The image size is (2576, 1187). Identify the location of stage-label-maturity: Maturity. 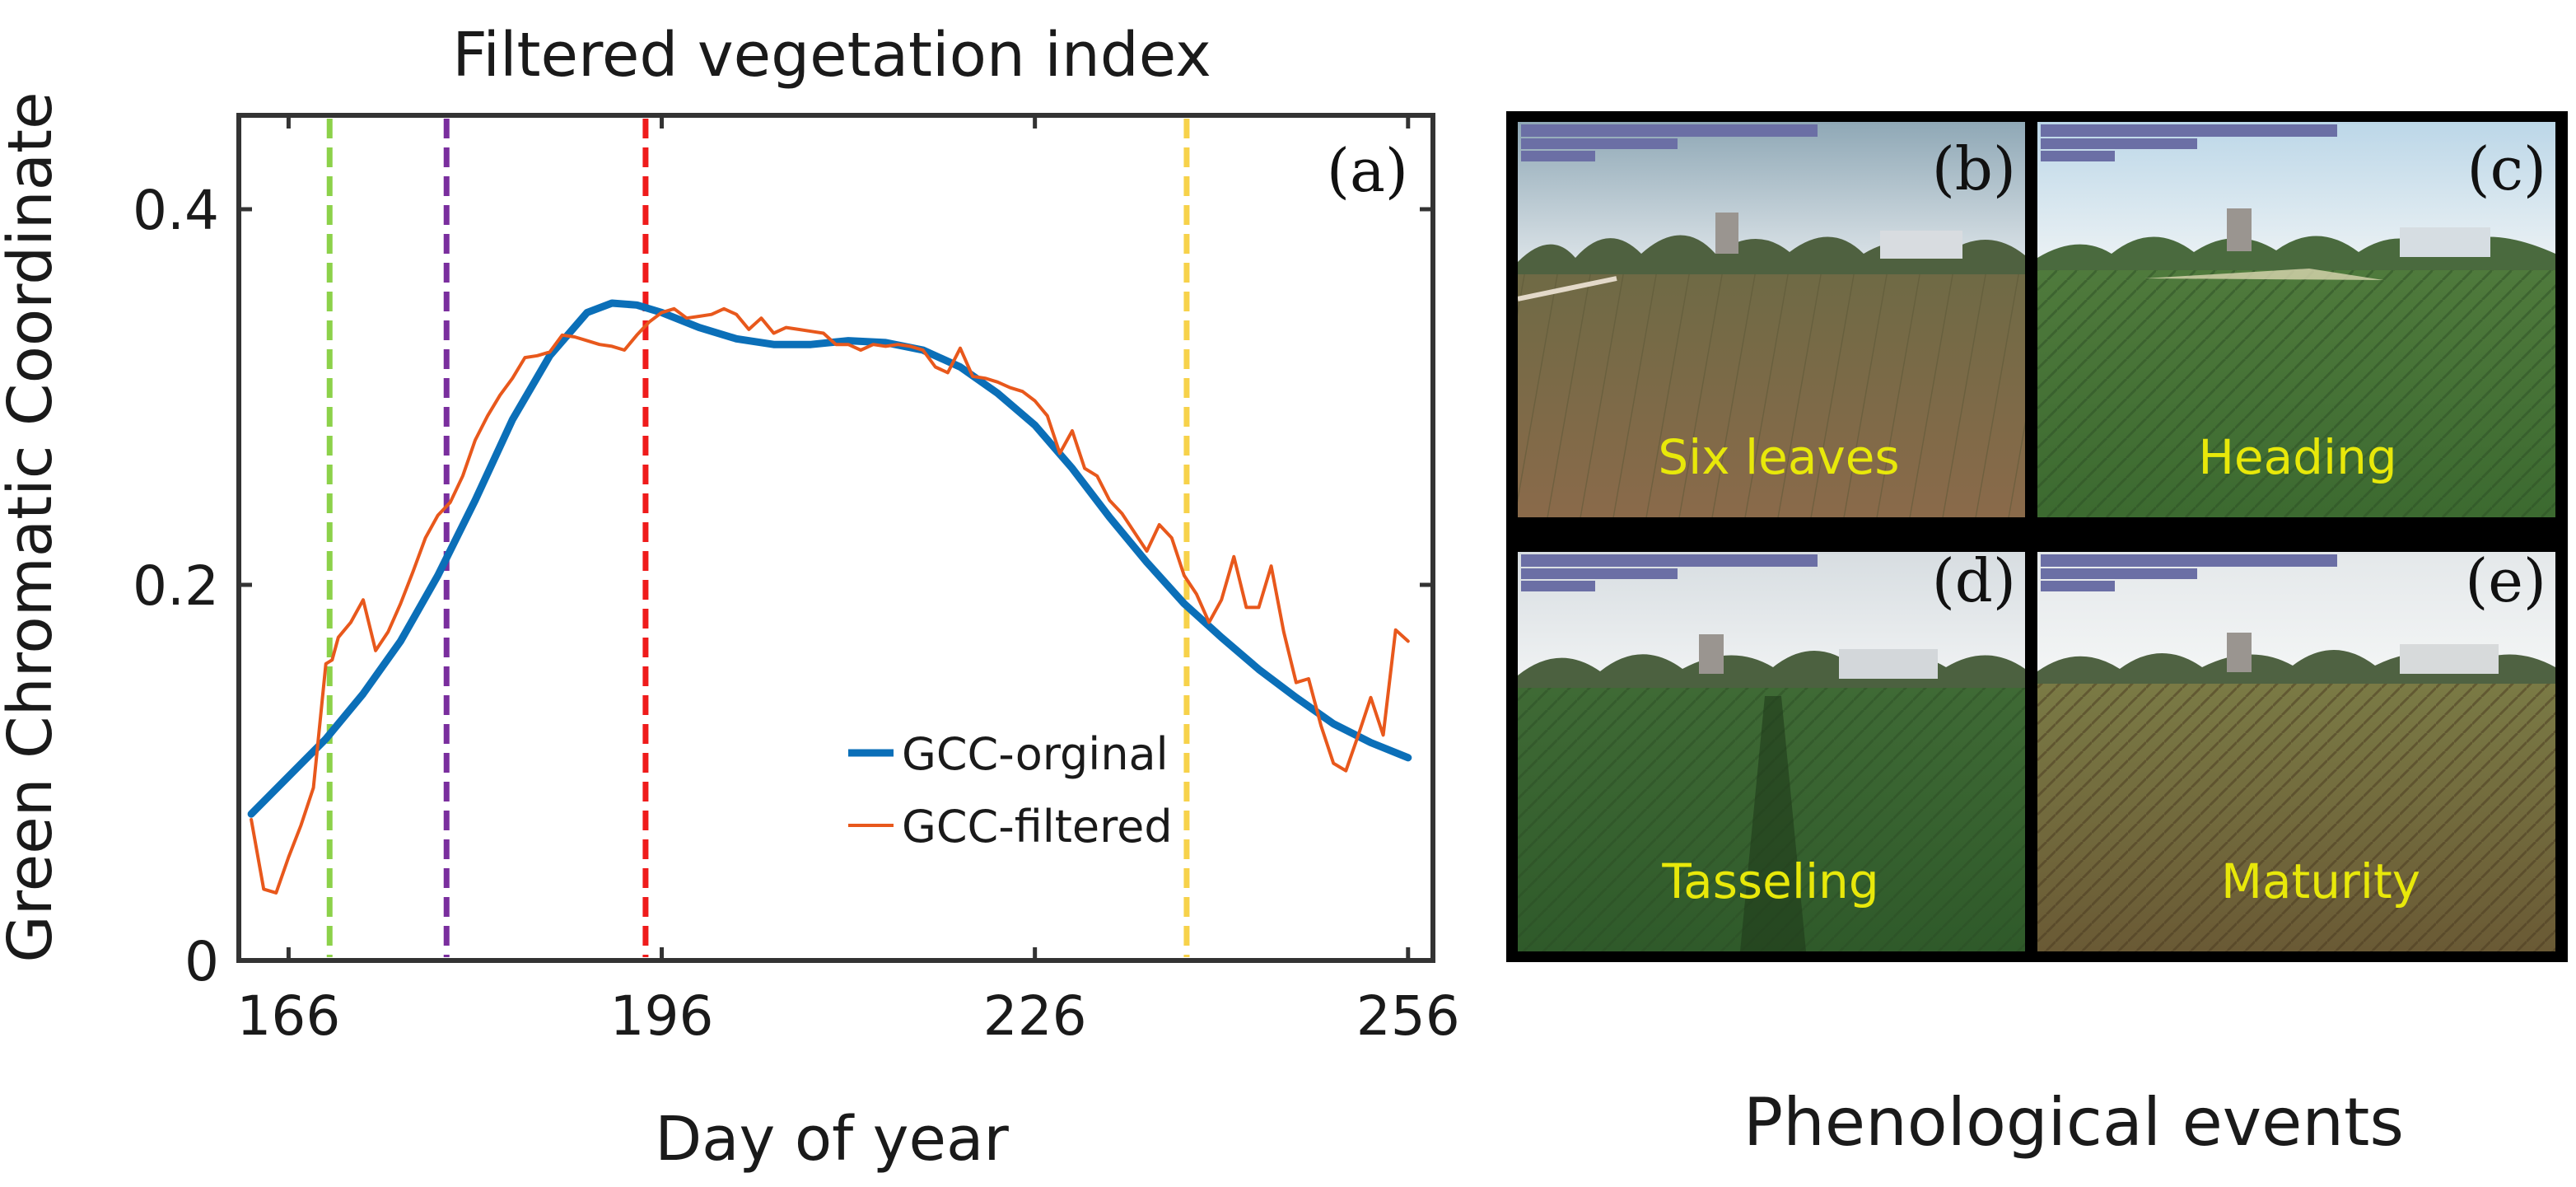
(2320, 881).